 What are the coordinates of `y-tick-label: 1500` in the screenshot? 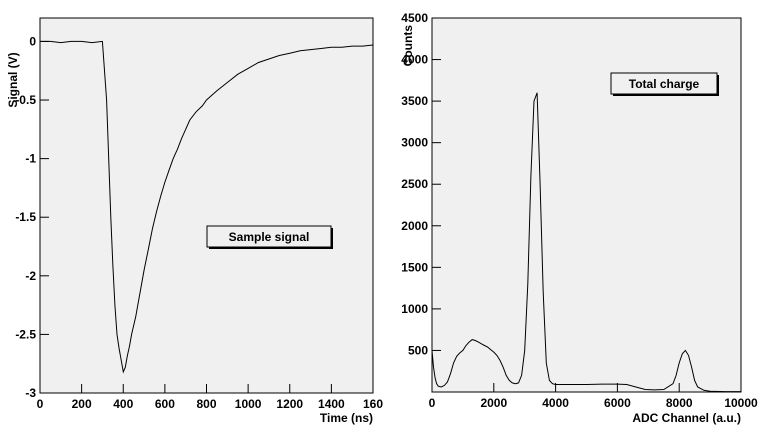 It's located at (414, 267).